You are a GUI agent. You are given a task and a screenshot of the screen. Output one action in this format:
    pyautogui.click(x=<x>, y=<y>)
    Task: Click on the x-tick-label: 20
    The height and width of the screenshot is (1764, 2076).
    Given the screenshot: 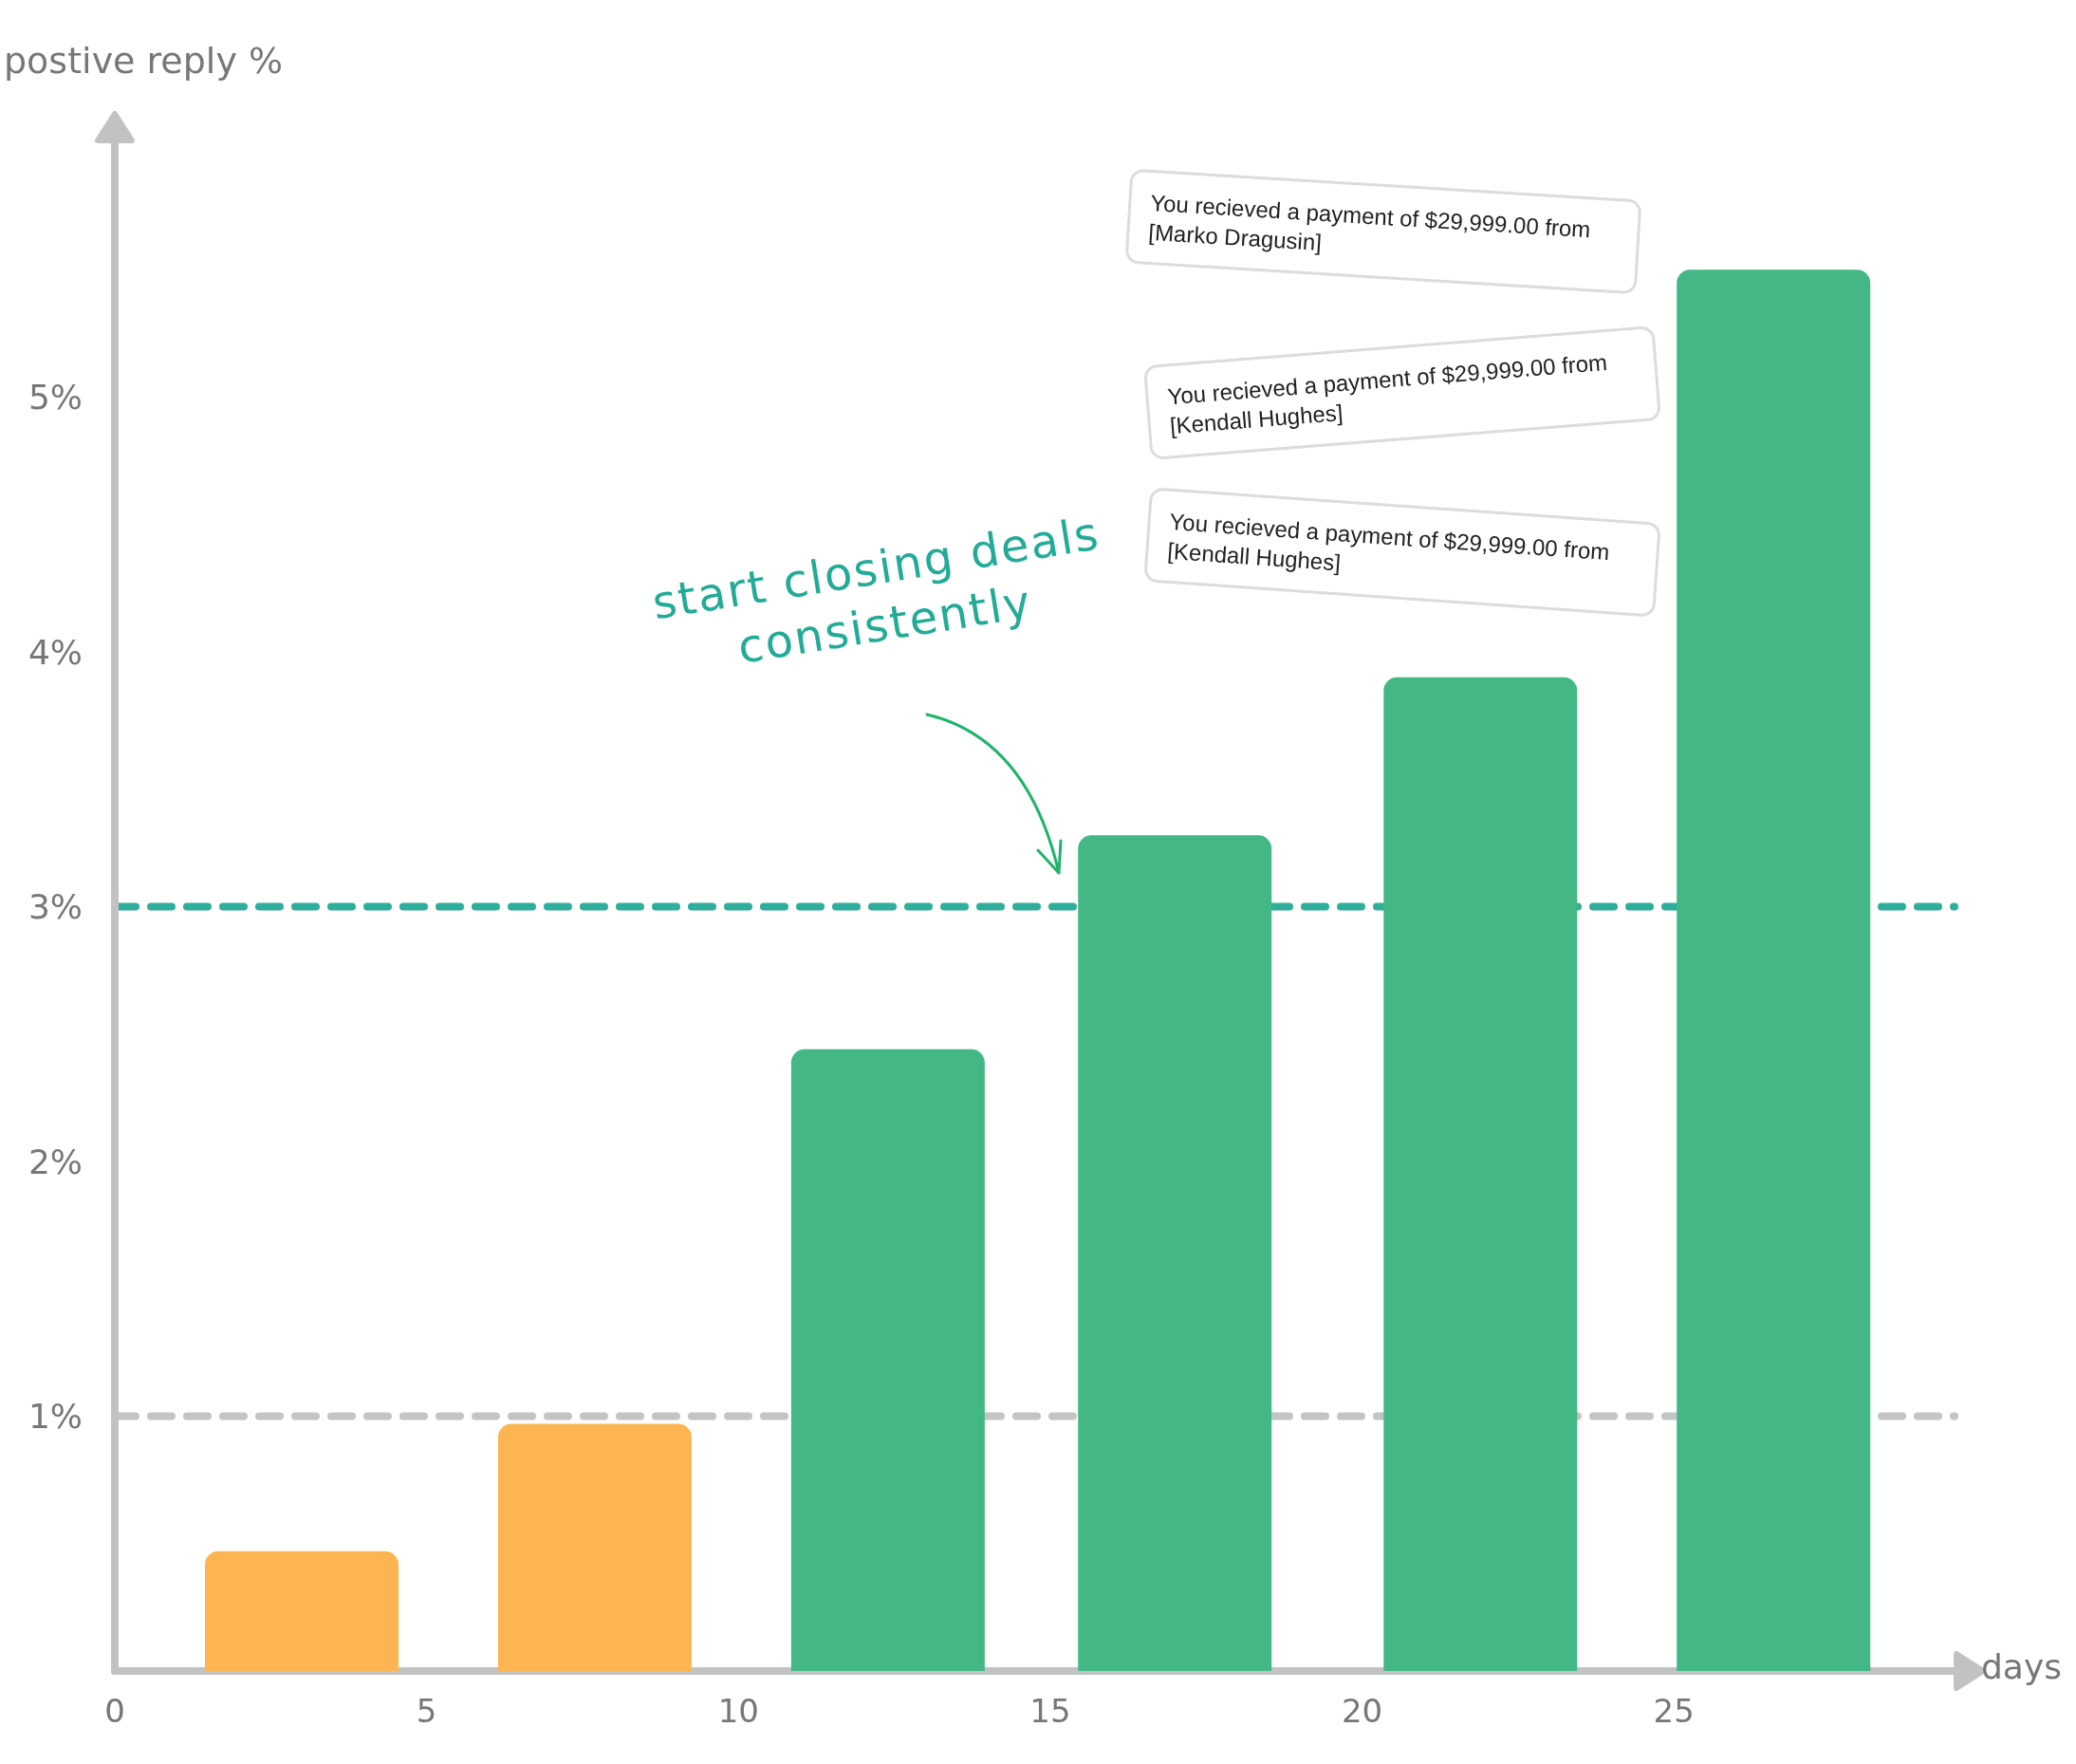 What is the action you would take?
    pyautogui.click(x=1362, y=1711)
    